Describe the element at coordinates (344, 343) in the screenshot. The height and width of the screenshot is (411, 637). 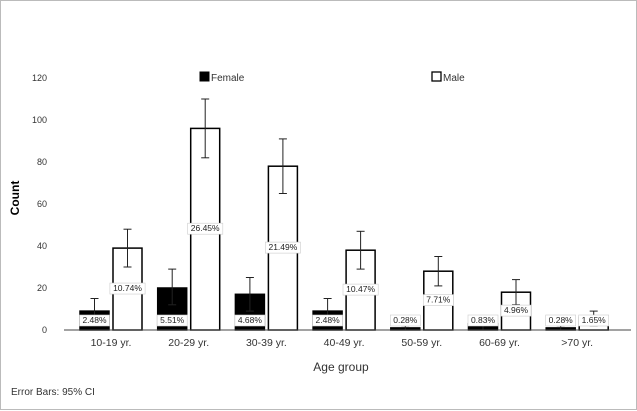
I see `x-tick-label: 40-49 yr.` at that location.